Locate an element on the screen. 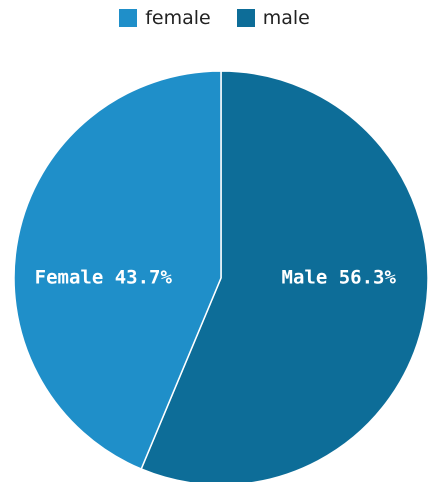 The image size is (429, 482). legend-swatch-male is located at coordinates (245, 18).